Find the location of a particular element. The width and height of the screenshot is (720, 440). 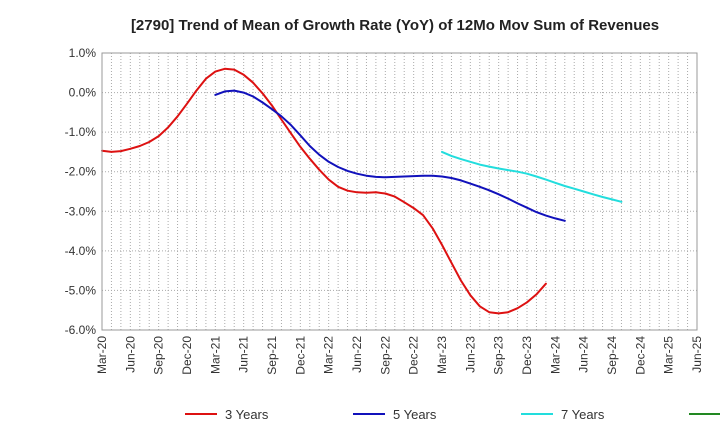

x-tick-label: Mar-25 is located at coordinates (669, 355).